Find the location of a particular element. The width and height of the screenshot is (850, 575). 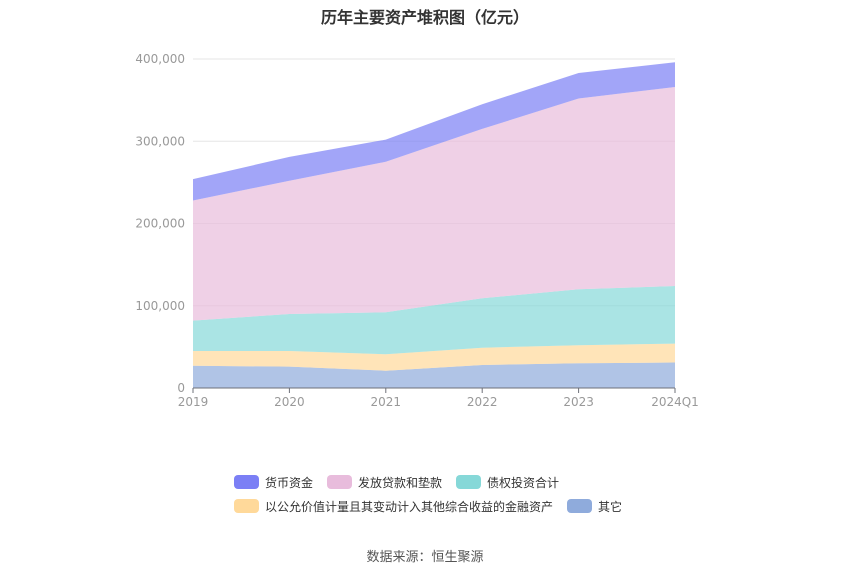

legend-row-2: 以公允价值计量且其变动计入其他综合收益的金融资产 其它 is located at coordinates (474, 506).